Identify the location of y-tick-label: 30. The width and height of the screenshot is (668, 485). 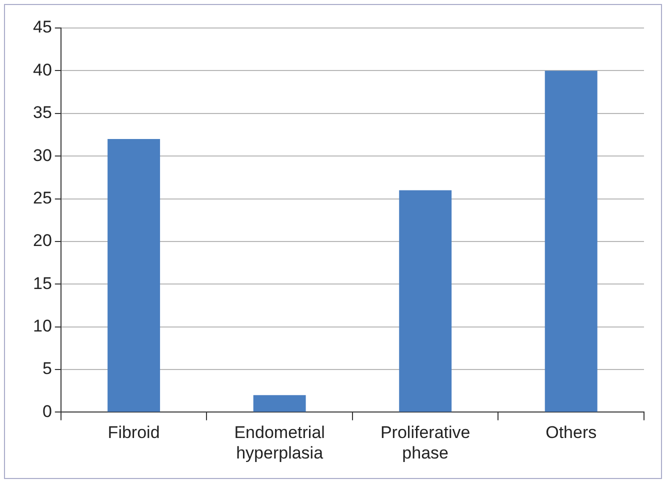
(42, 155).